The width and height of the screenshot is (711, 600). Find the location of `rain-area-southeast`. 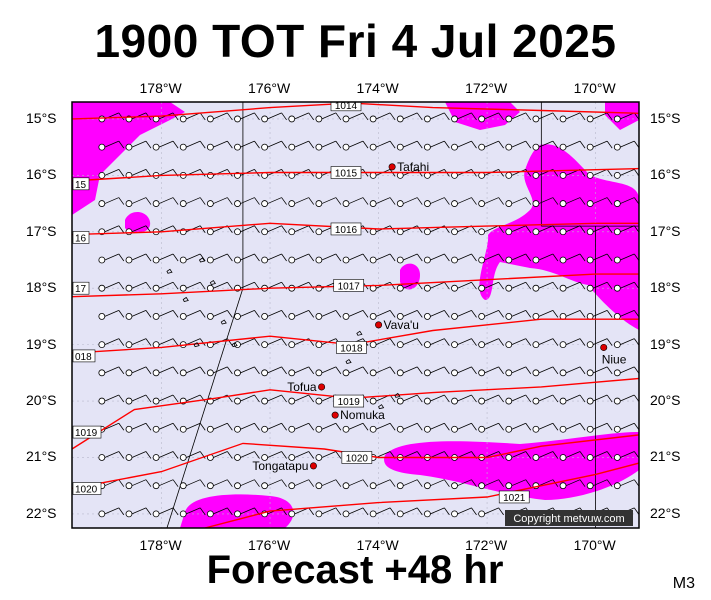

rain-area-southeast is located at coordinates (511, 466).